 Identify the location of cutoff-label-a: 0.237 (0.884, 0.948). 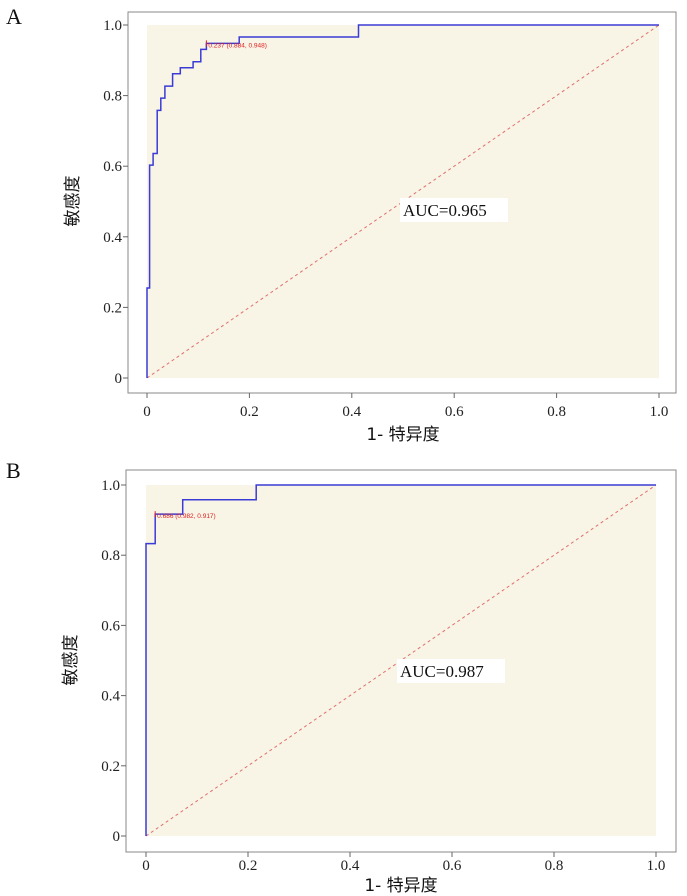
(237, 45).